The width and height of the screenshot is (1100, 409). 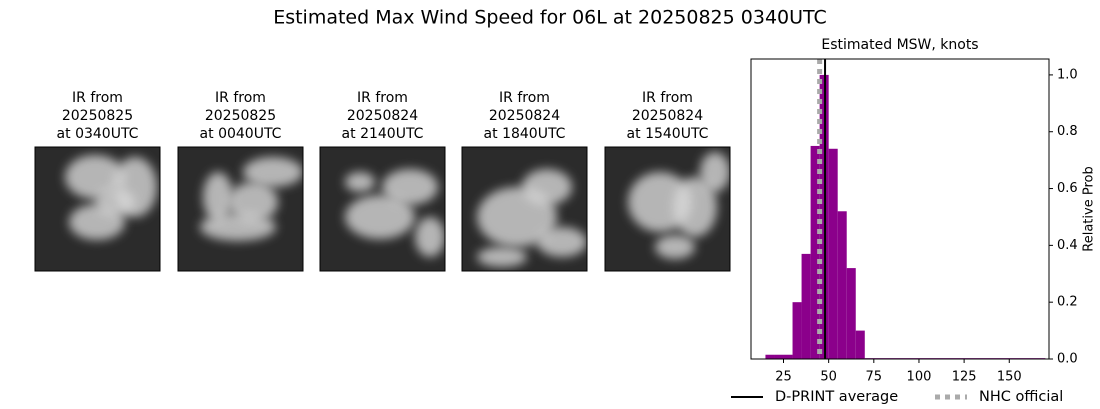 I want to click on y-tick-label: 0.0, so click(x=1067, y=359).